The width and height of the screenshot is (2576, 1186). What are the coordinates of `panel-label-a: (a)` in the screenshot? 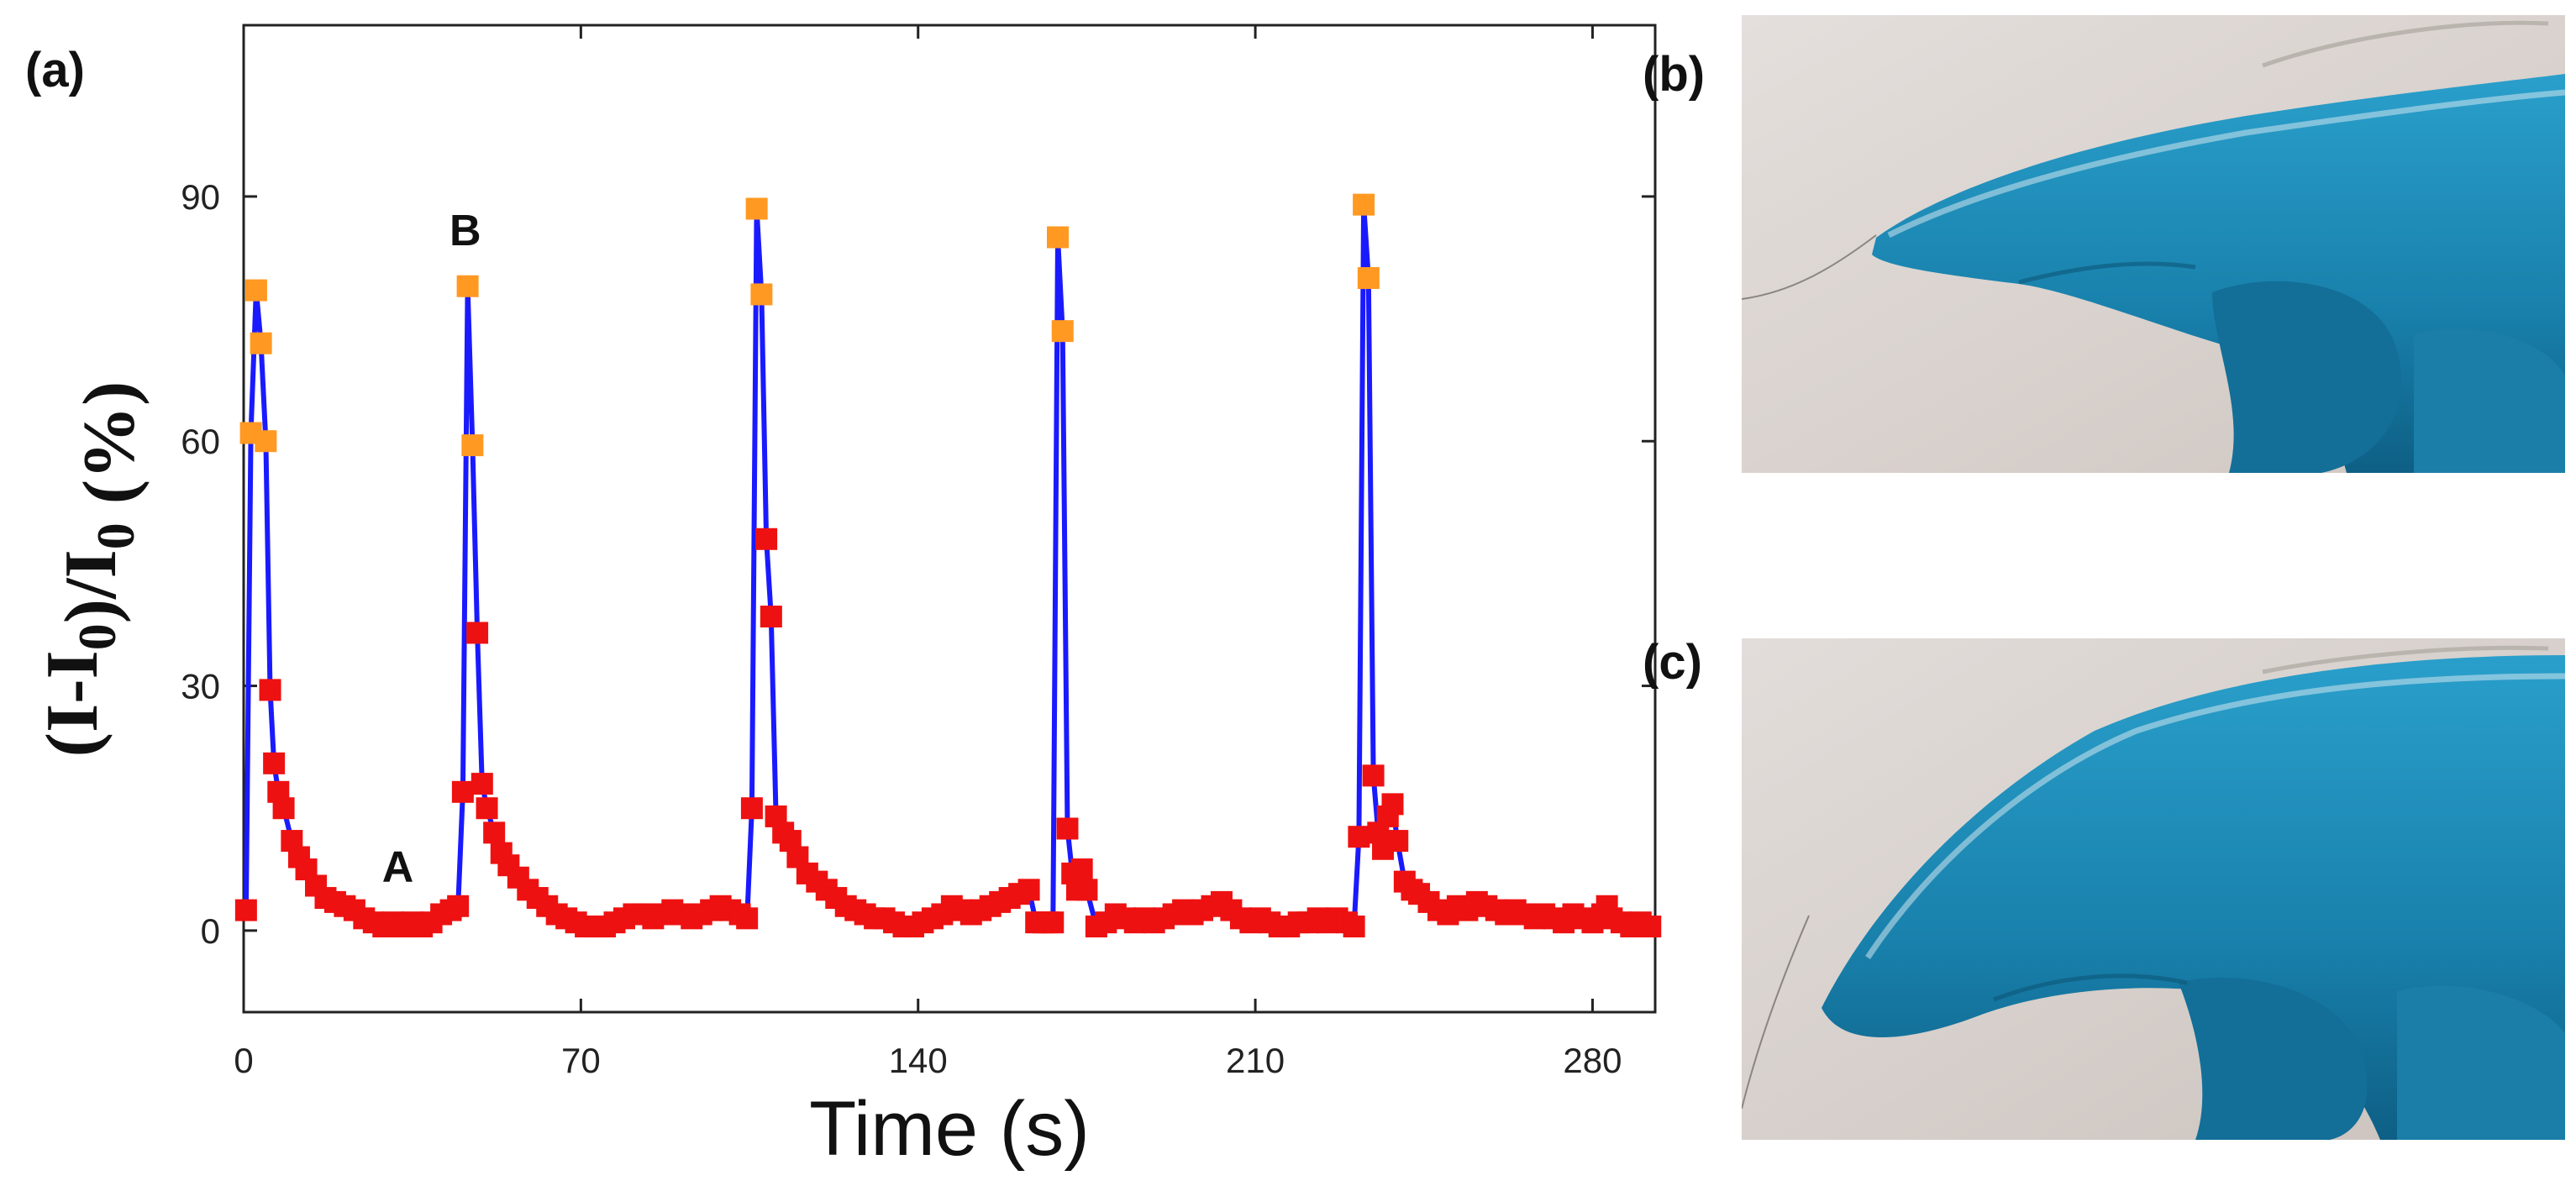 It's located at (55, 70).